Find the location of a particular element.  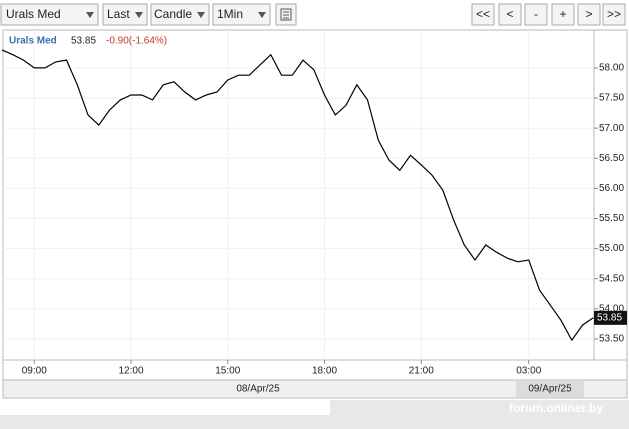

y-tick-label: 53.50 is located at coordinates (611, 339).